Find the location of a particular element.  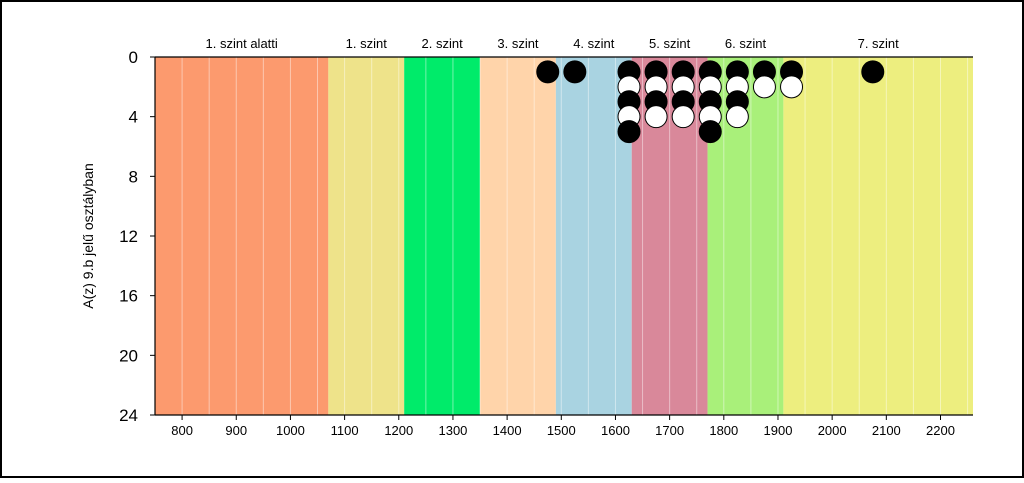

level-band-label: 7. szint is located at coordinates (879, 43).